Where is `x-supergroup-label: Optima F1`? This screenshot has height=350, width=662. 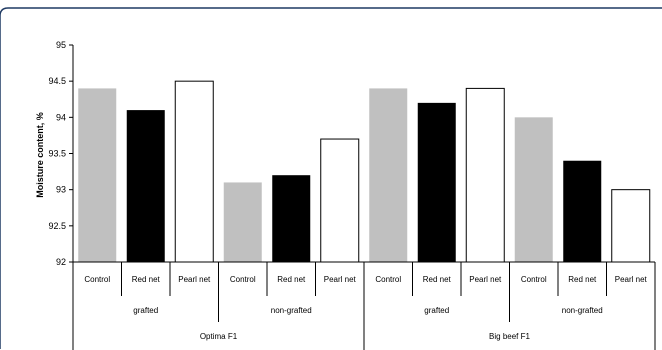
x-supergroup-label: Optima F1 is located at coordinates (219, 336).